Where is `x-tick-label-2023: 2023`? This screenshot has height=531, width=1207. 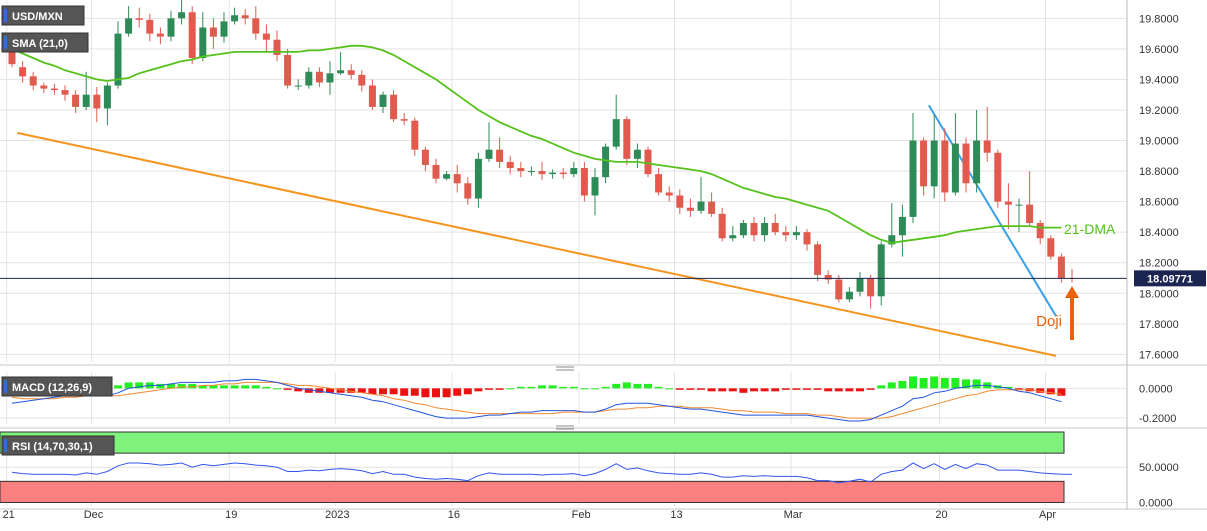 x-tick-label-2023: 2023 is located at coordinates (337, 515).